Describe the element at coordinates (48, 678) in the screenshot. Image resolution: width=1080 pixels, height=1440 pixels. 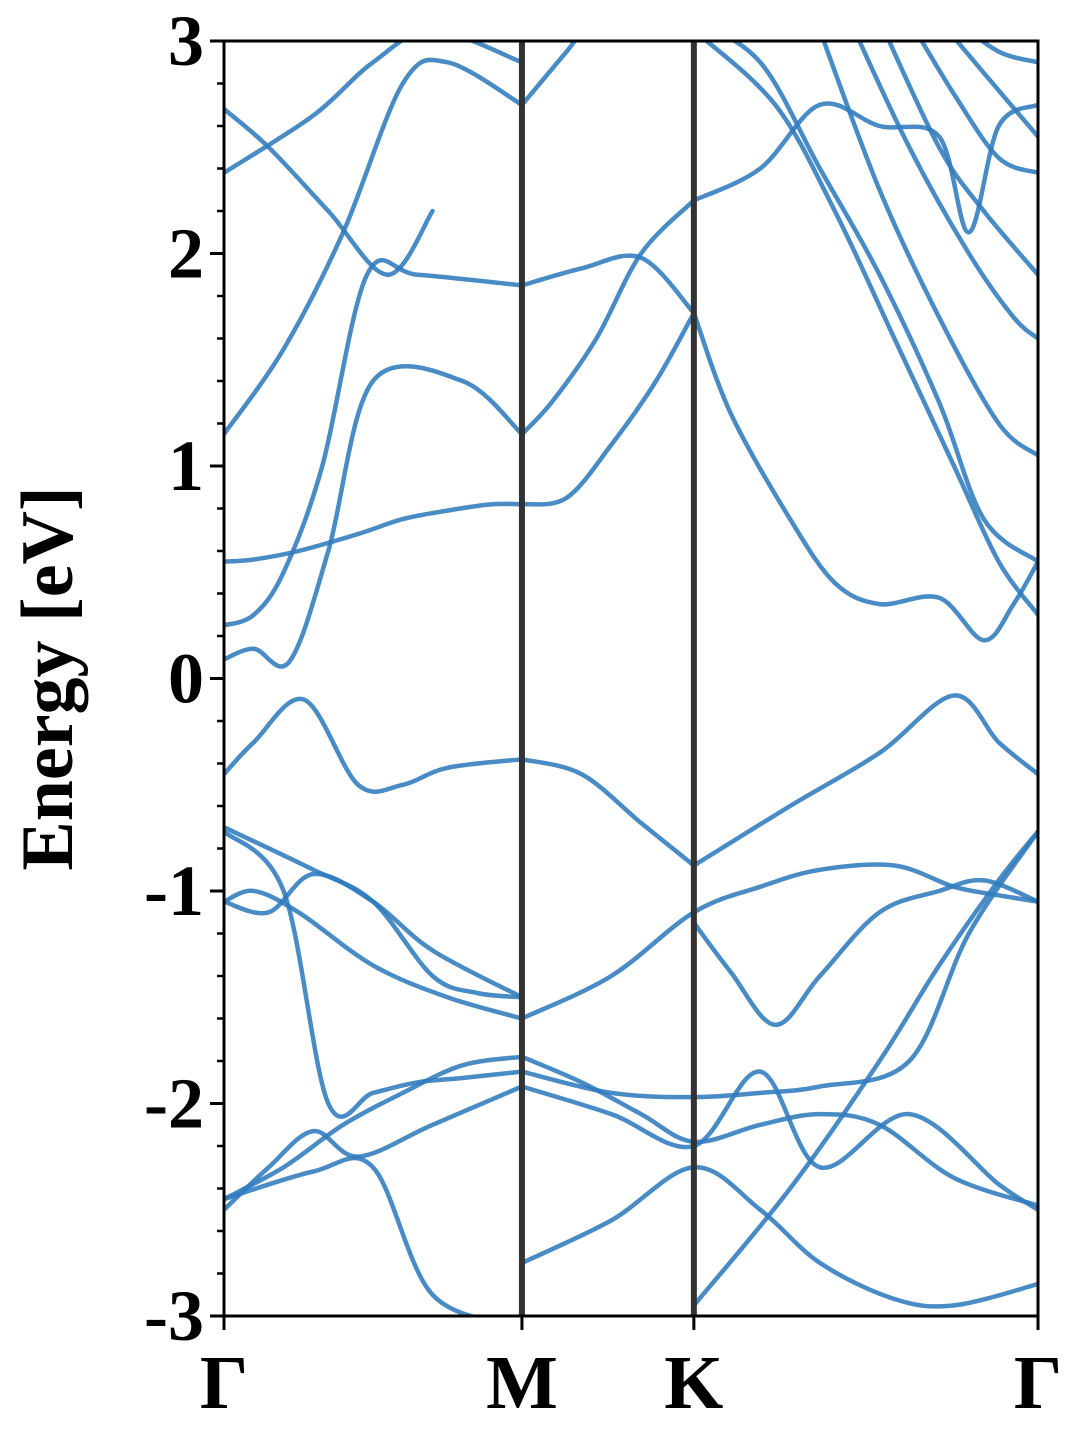
I see `y-axis-label: Energy [eV]` at that location.